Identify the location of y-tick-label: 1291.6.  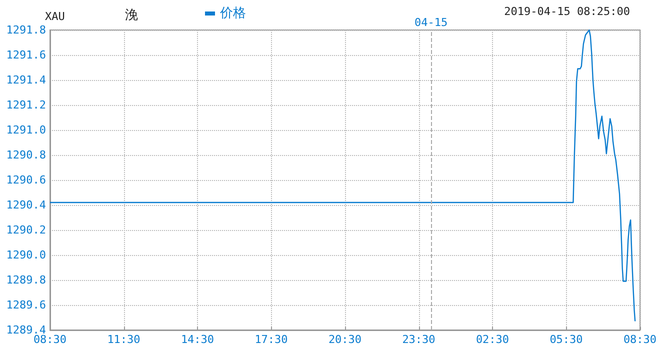
(26, 55).